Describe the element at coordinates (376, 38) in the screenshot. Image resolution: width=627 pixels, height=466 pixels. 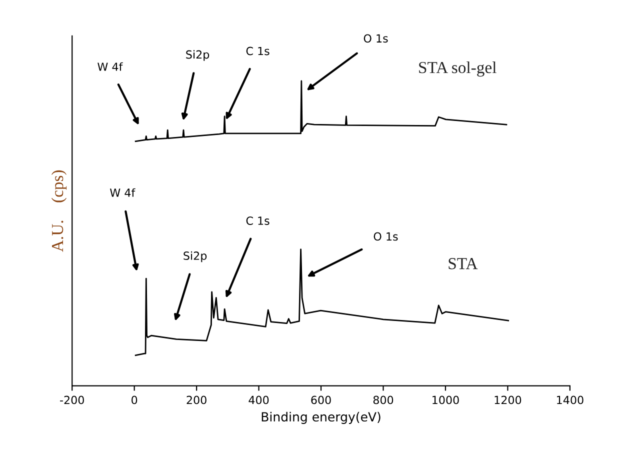
I see `text: O 1s` at that location.